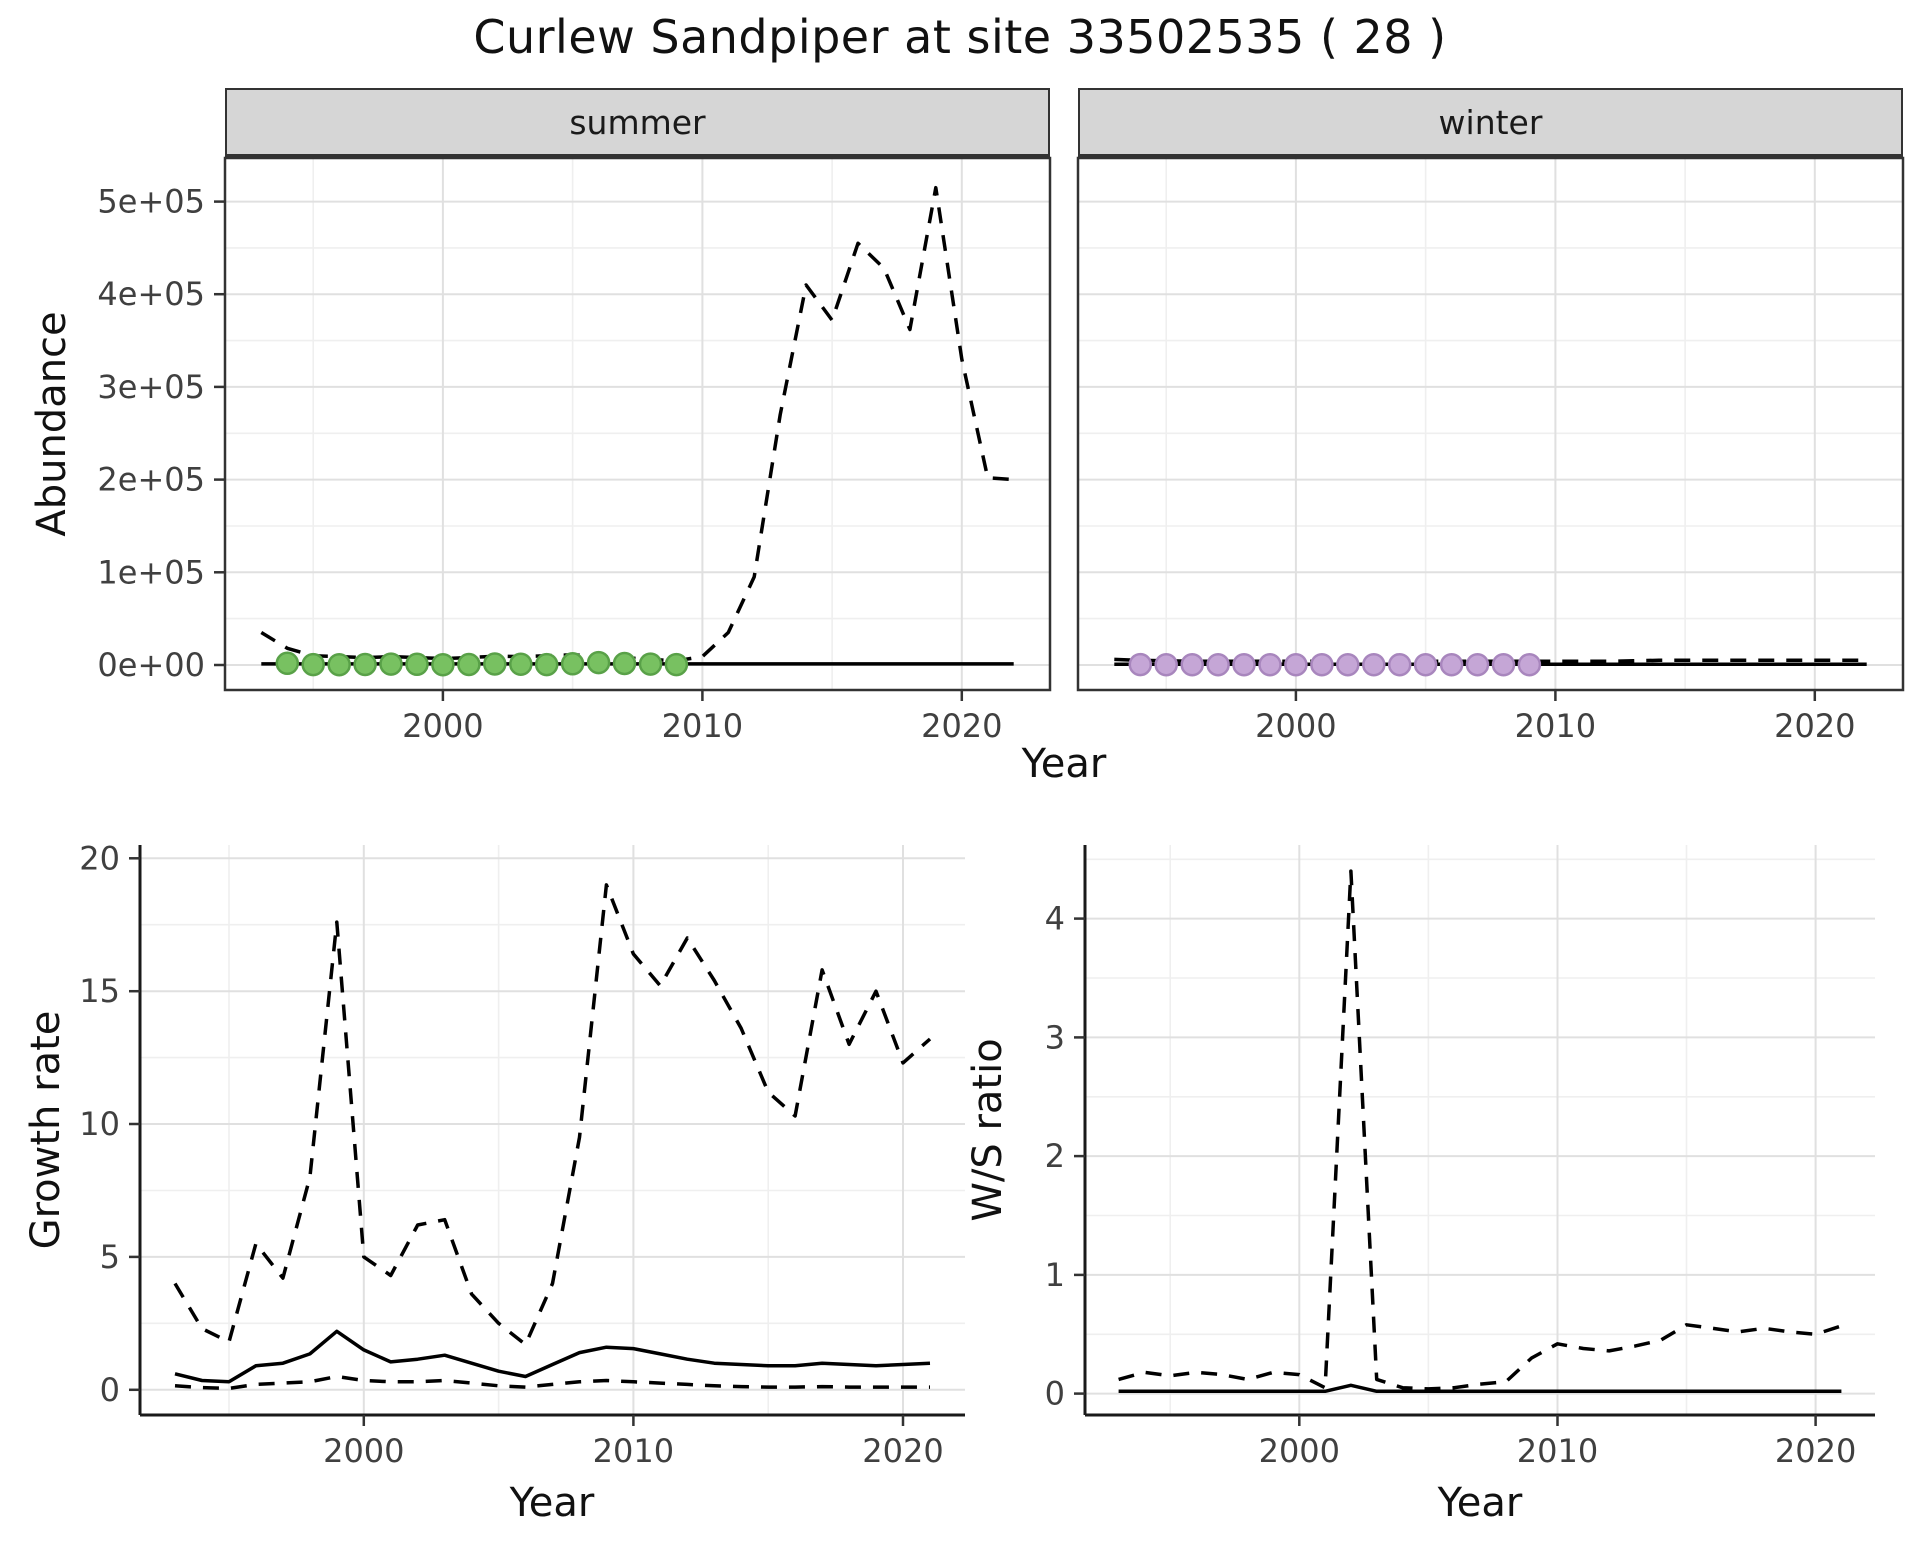  What do you see at coordinates (1055, 1037) in the screenshot?
I see `svg-text: 3` at bounding box center [1055, 1037].